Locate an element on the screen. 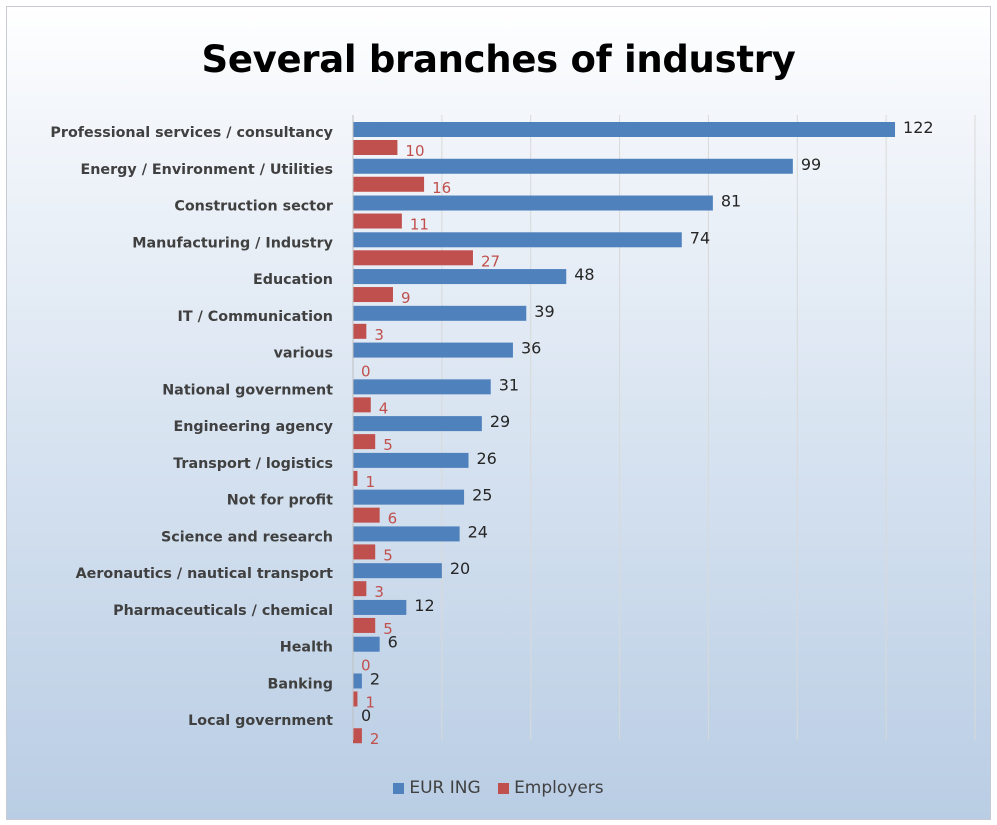  data-label-eur-ing-aeronautics-nautical-transport: 20 is located at coordinates (460, 568).